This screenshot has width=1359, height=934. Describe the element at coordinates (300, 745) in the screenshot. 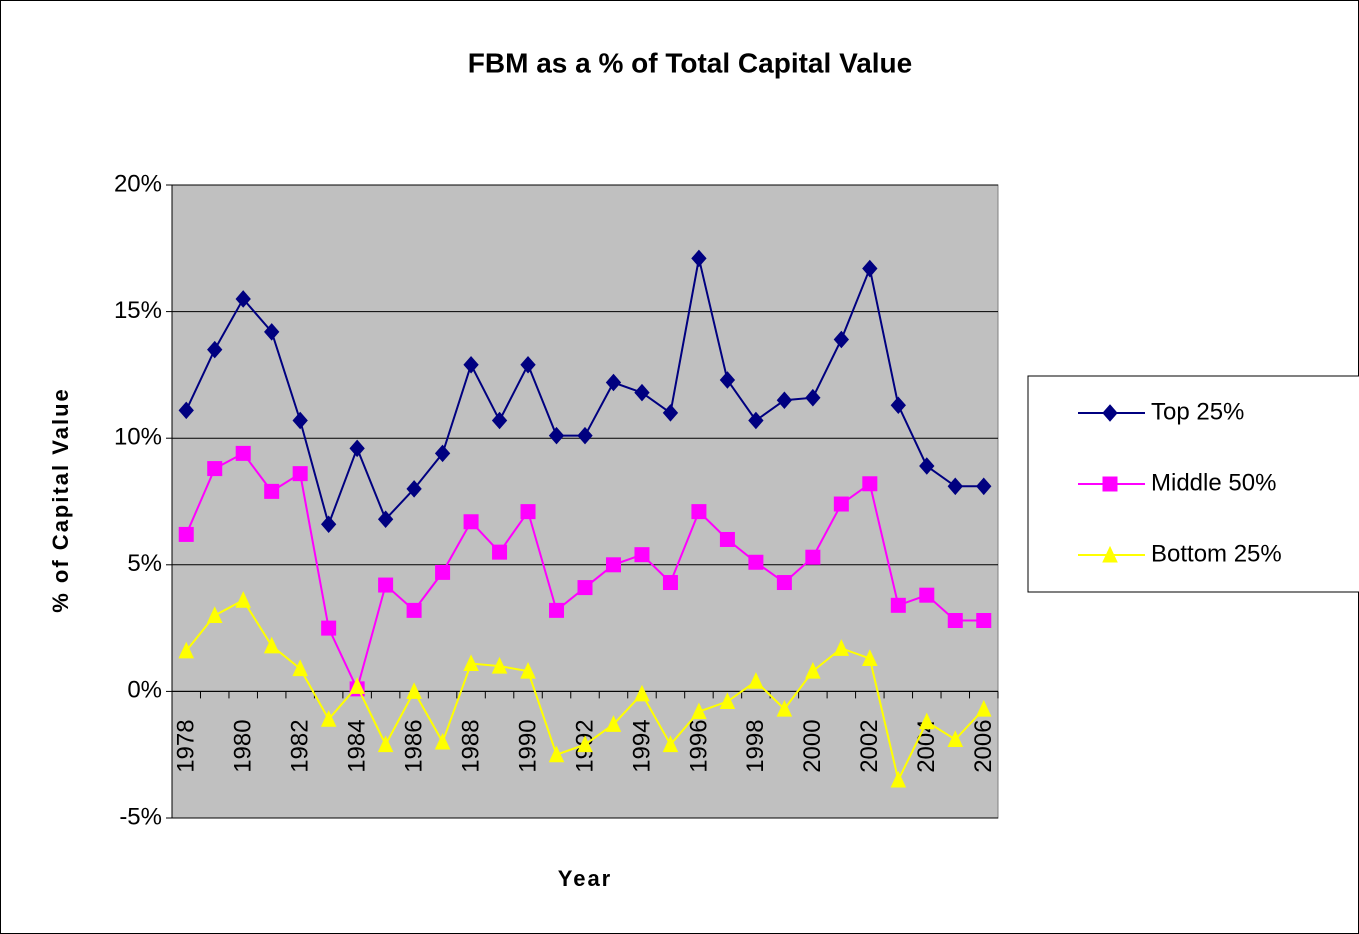

I see `x-tick-label: 1982` at that location.